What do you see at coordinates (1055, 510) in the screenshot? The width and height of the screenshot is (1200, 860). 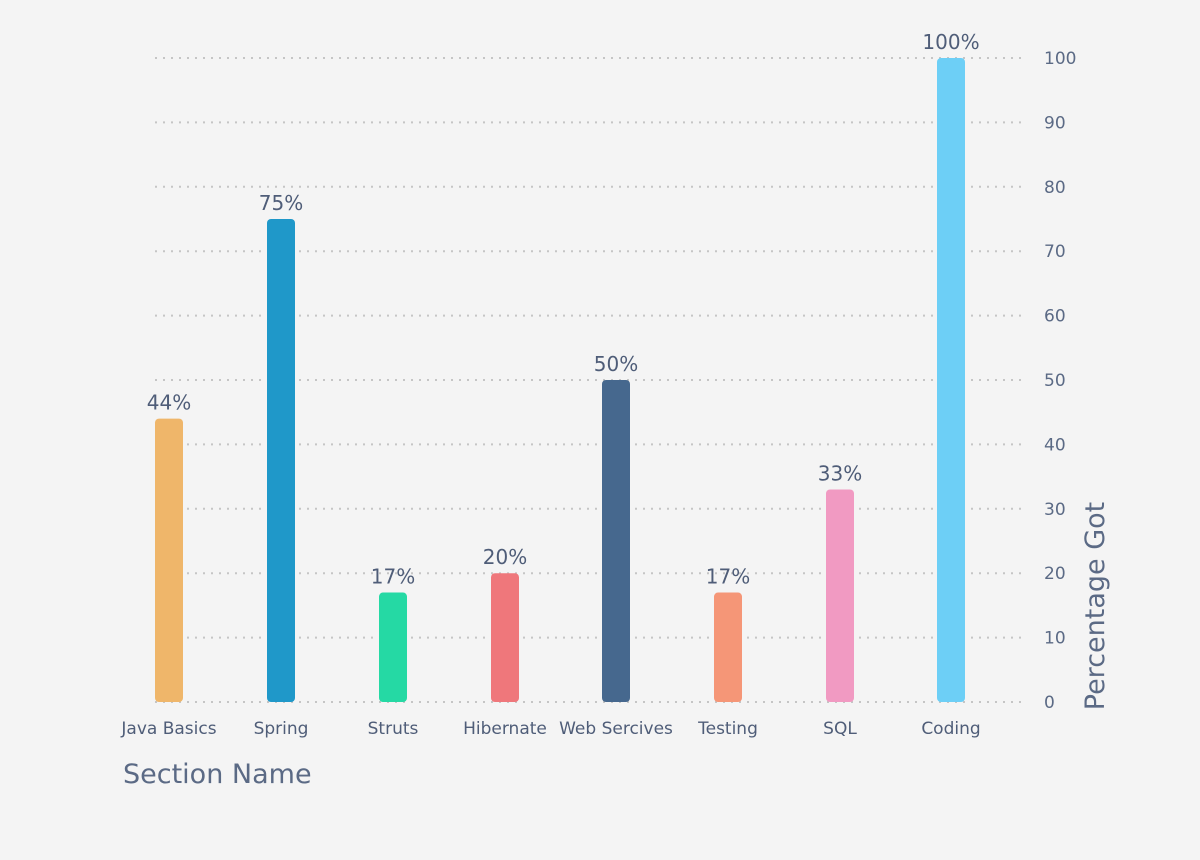 I see `y-tick-label: 30` at bounding box center [1055, 510].